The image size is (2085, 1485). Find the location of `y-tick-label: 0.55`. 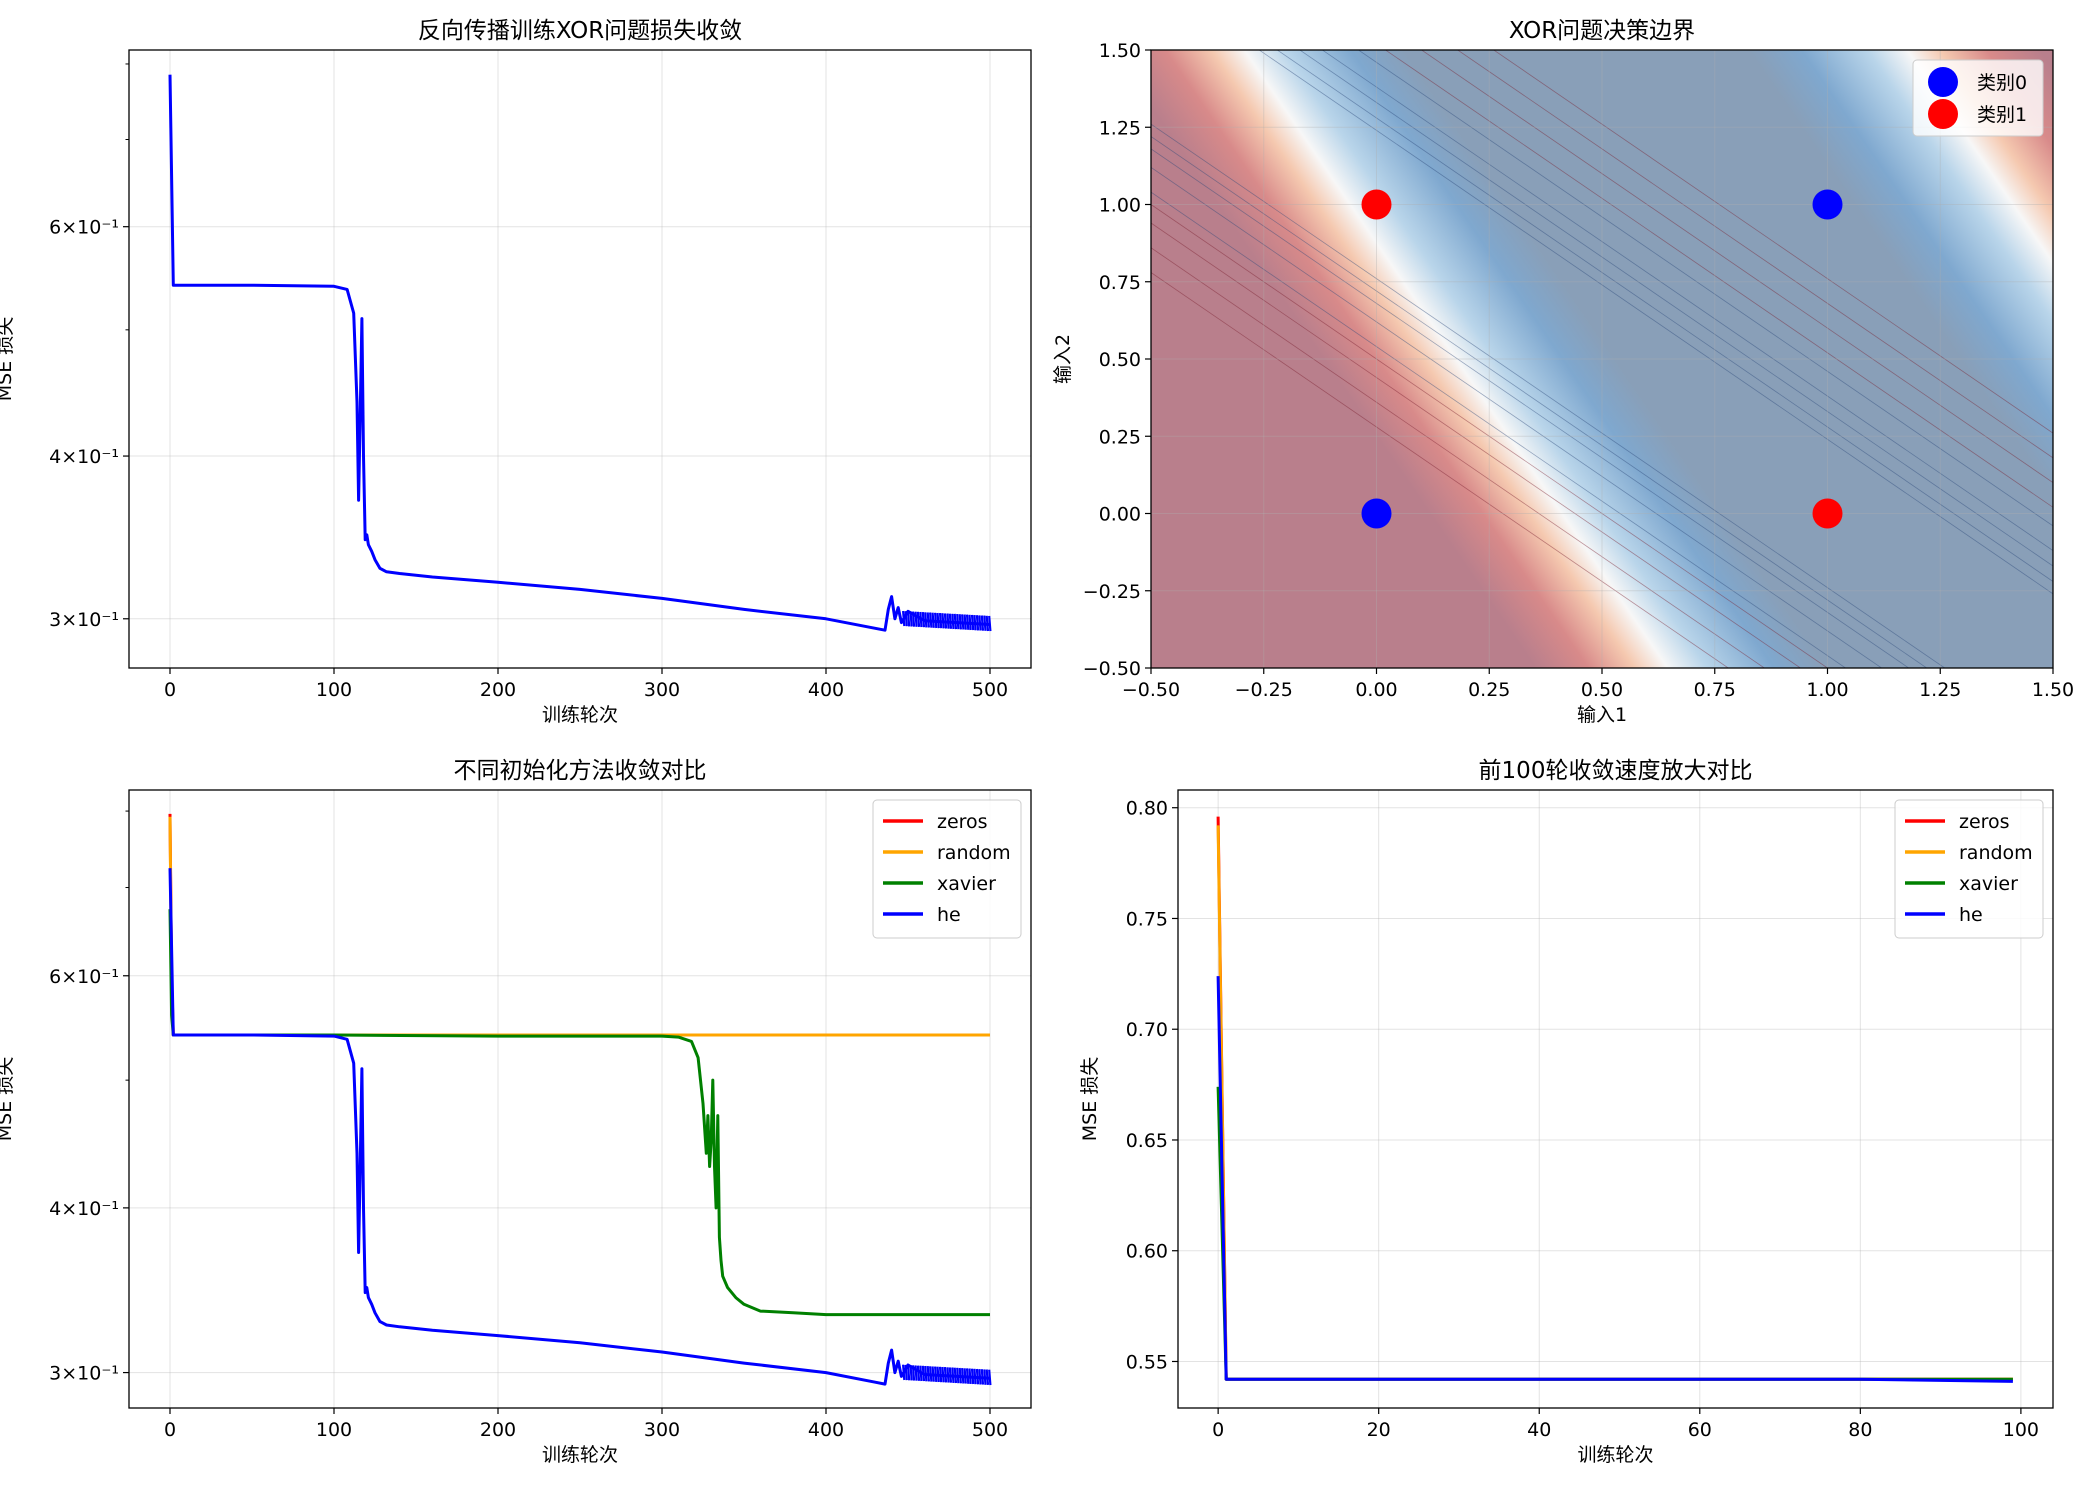

y-tick-label: 0.55 is located at coordinates (1147, 1362).